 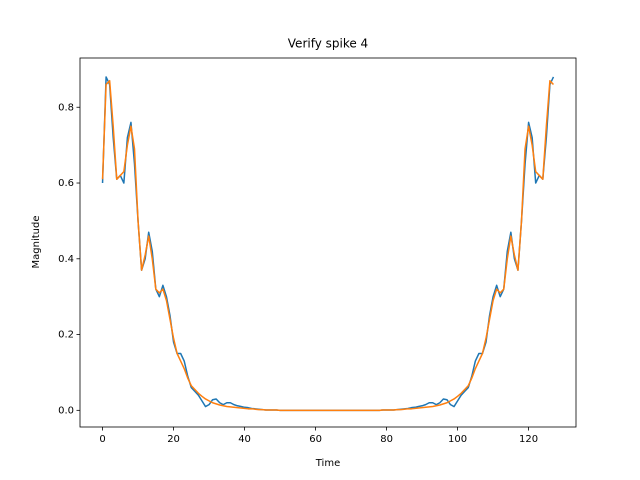 I want to click on y-tick-label: 0.2, so click(x=66, y=335).